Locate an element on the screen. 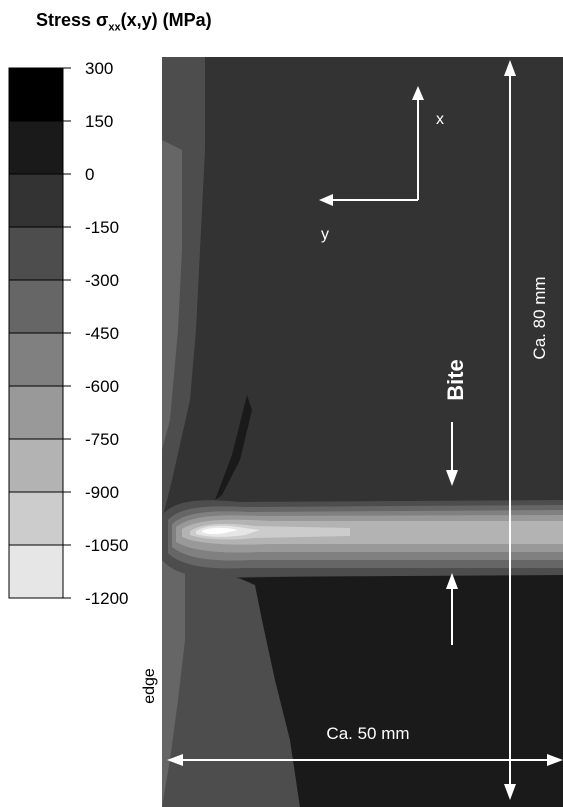  legend-tick-label: -150 is located at coordinates (102, 227).